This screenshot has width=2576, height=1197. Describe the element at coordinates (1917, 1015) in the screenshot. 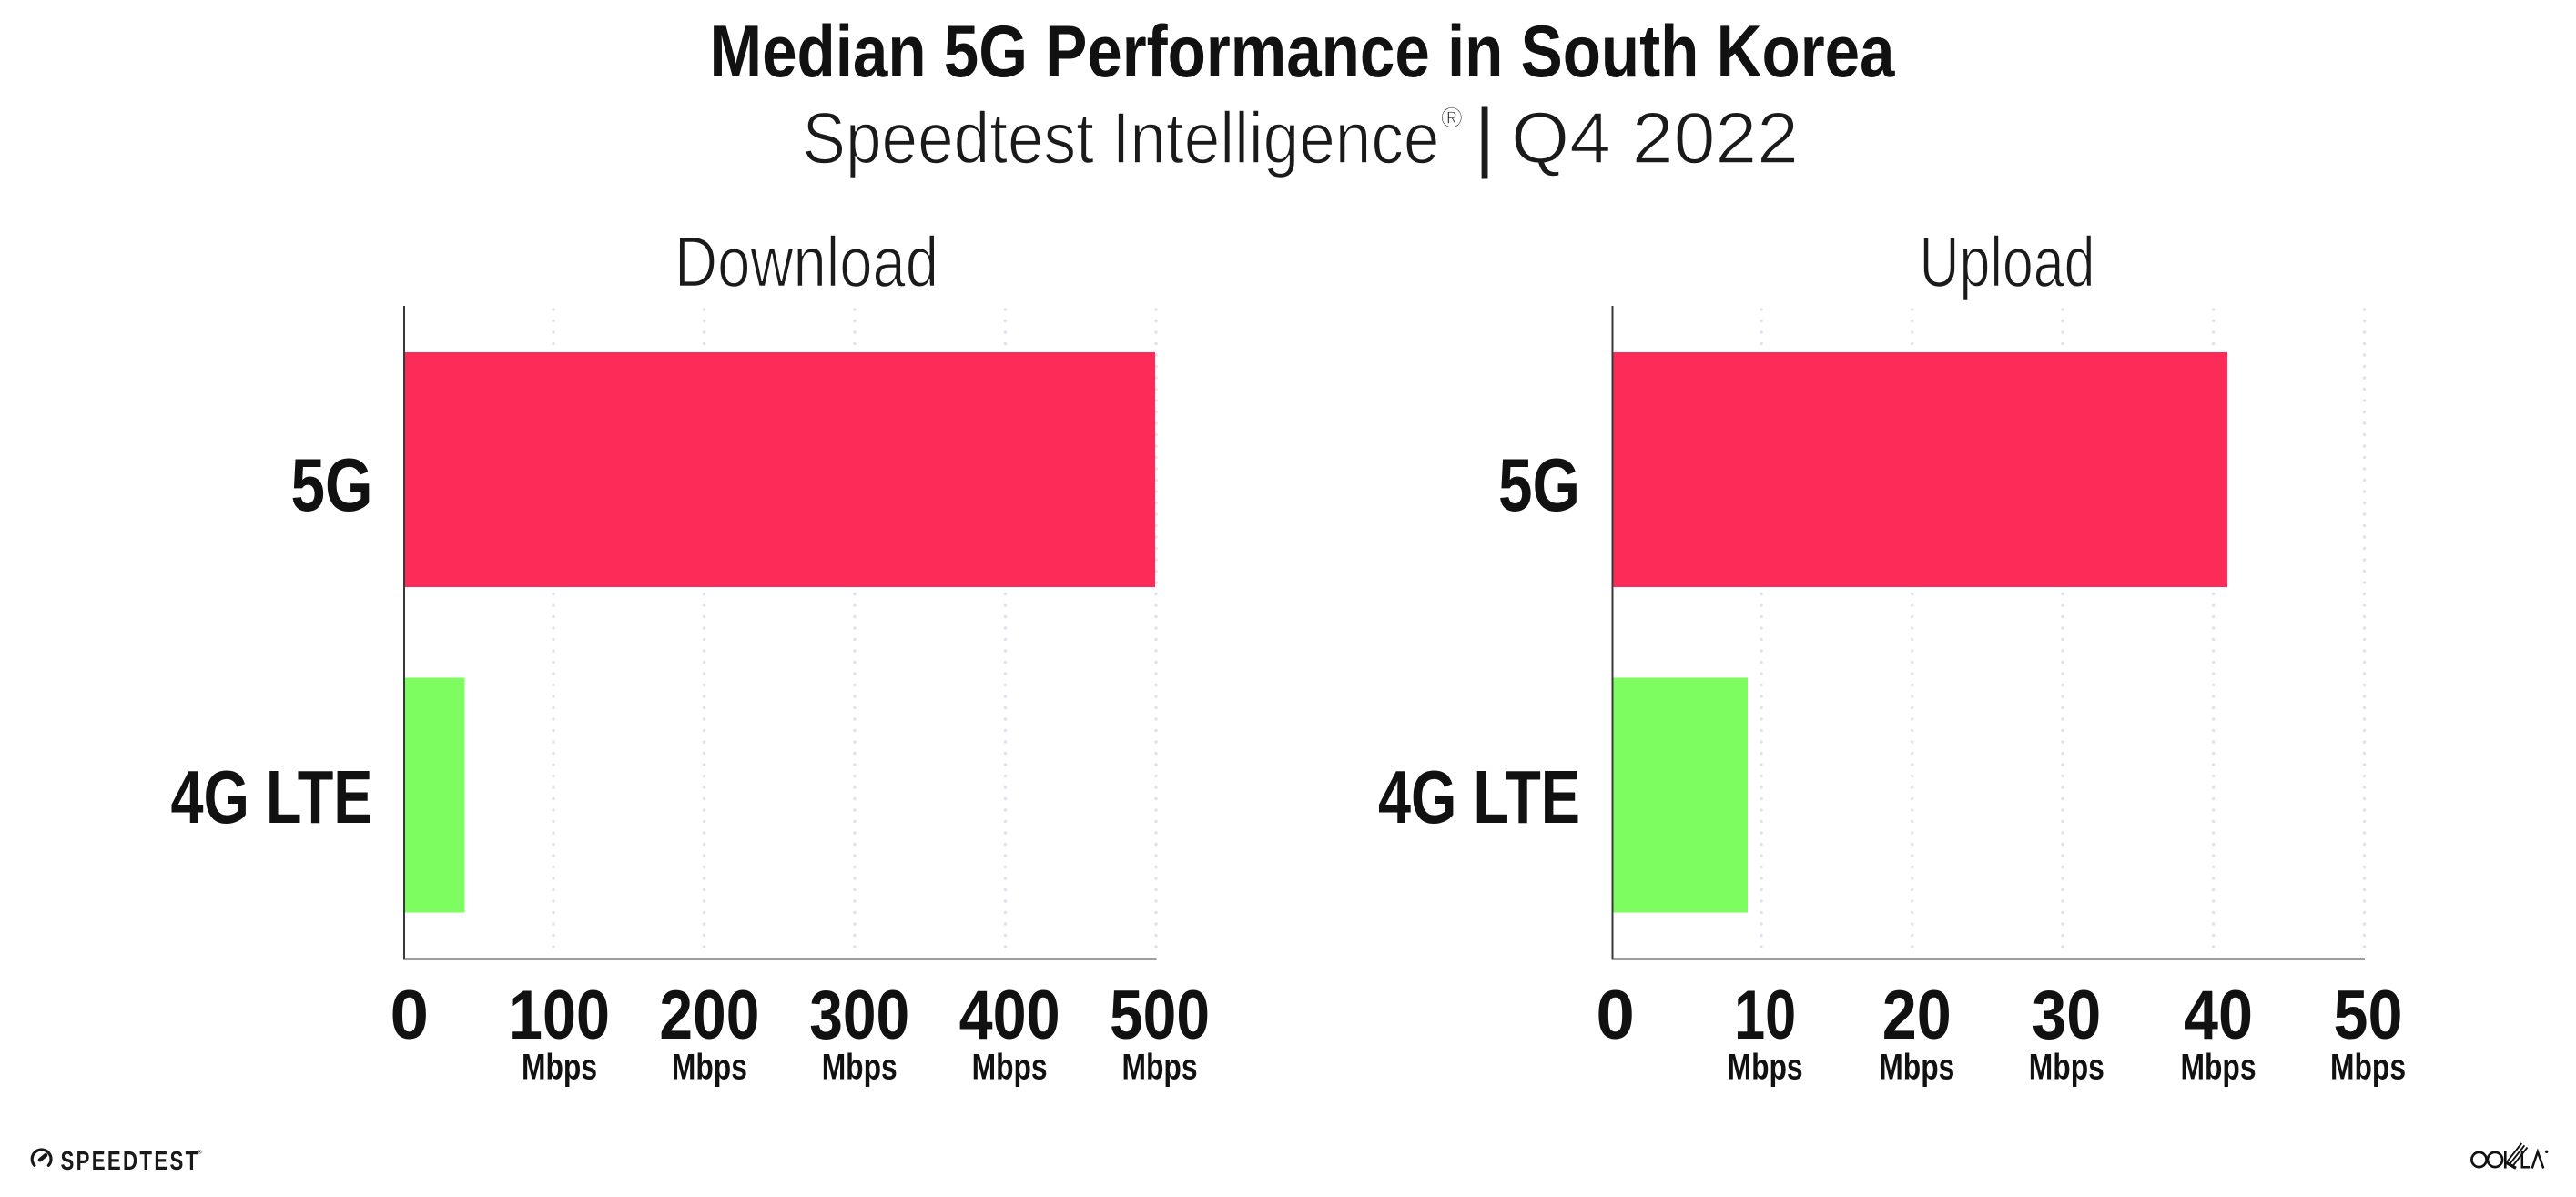

I see `svg-text: 20` at that location.